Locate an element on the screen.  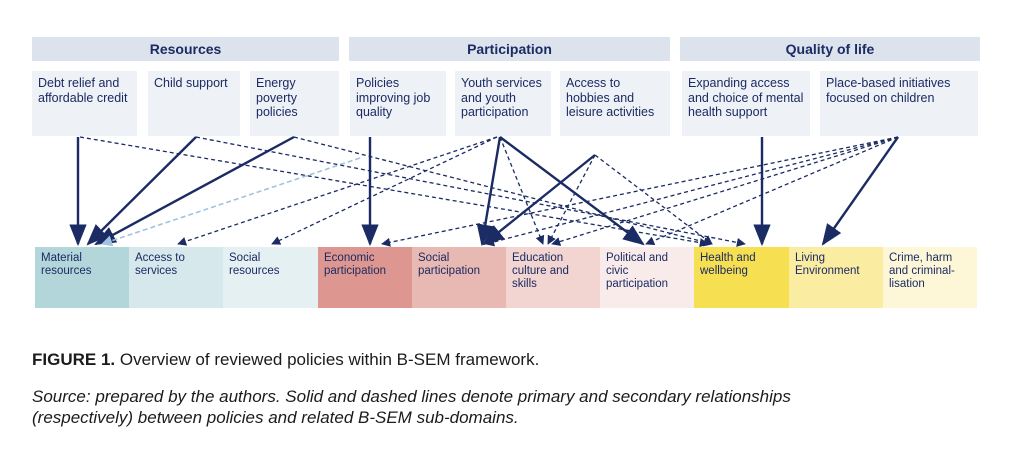
domain-crime-harm: Crime, harm and criminal-lisation is located at coordinates (930, 277).